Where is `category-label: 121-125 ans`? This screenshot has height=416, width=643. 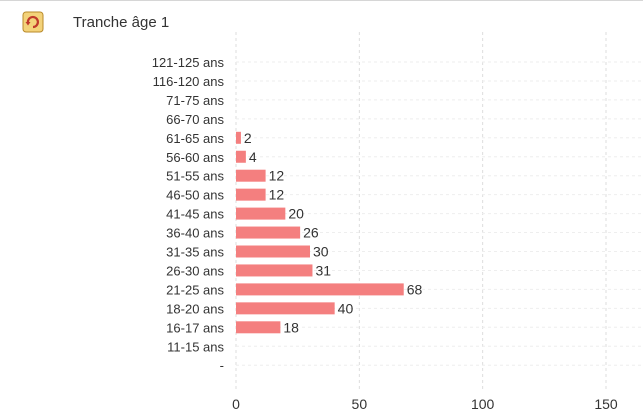
category-label: 121-125 ans is located at coordinates (188, 62).